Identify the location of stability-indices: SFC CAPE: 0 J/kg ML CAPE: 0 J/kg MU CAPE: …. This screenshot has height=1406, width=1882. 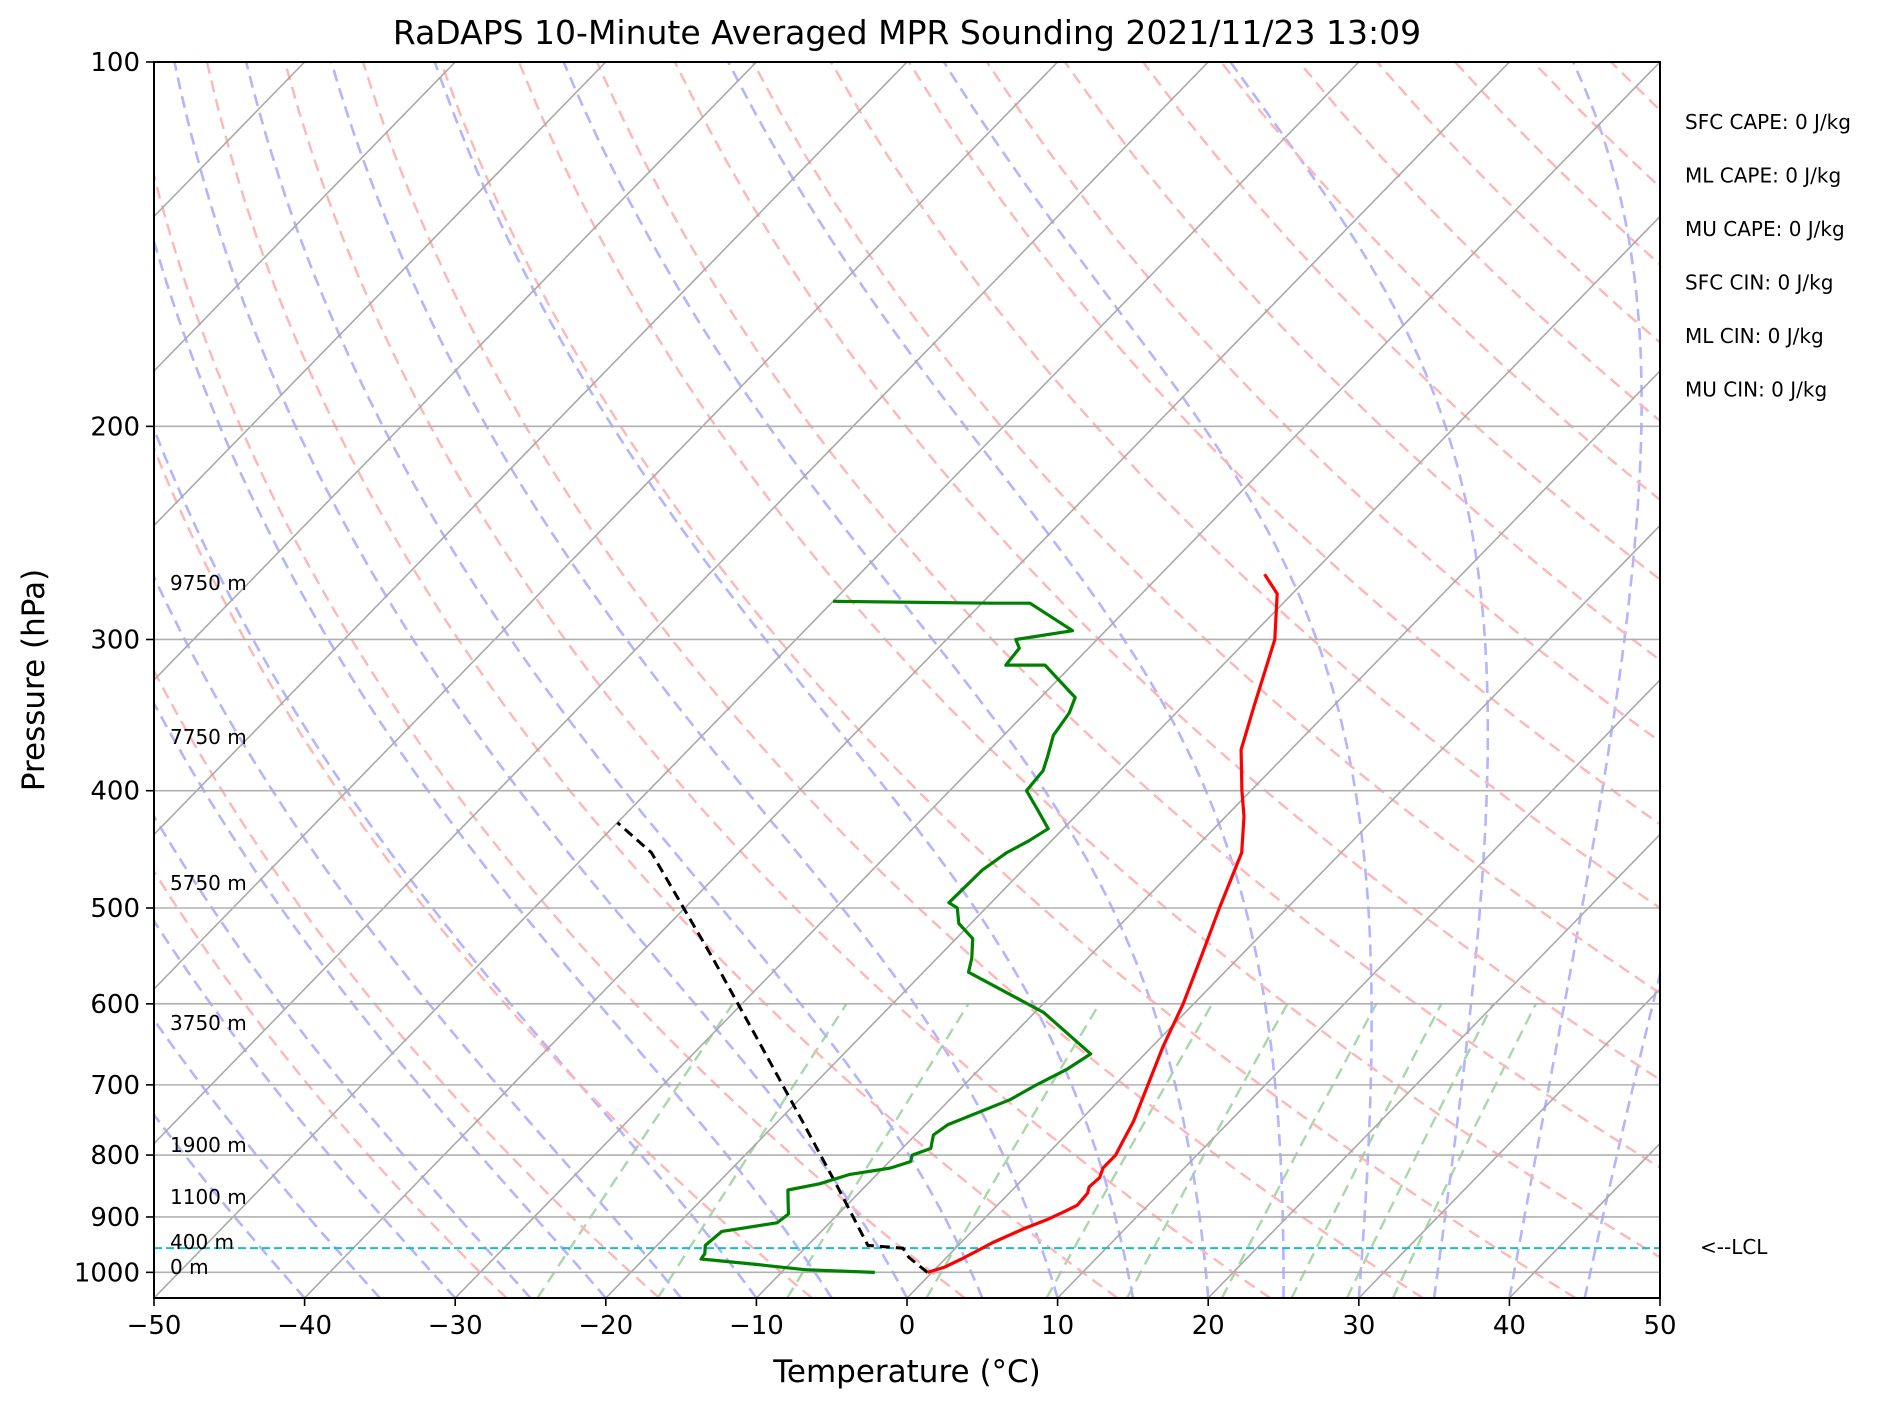
(1768, 256).